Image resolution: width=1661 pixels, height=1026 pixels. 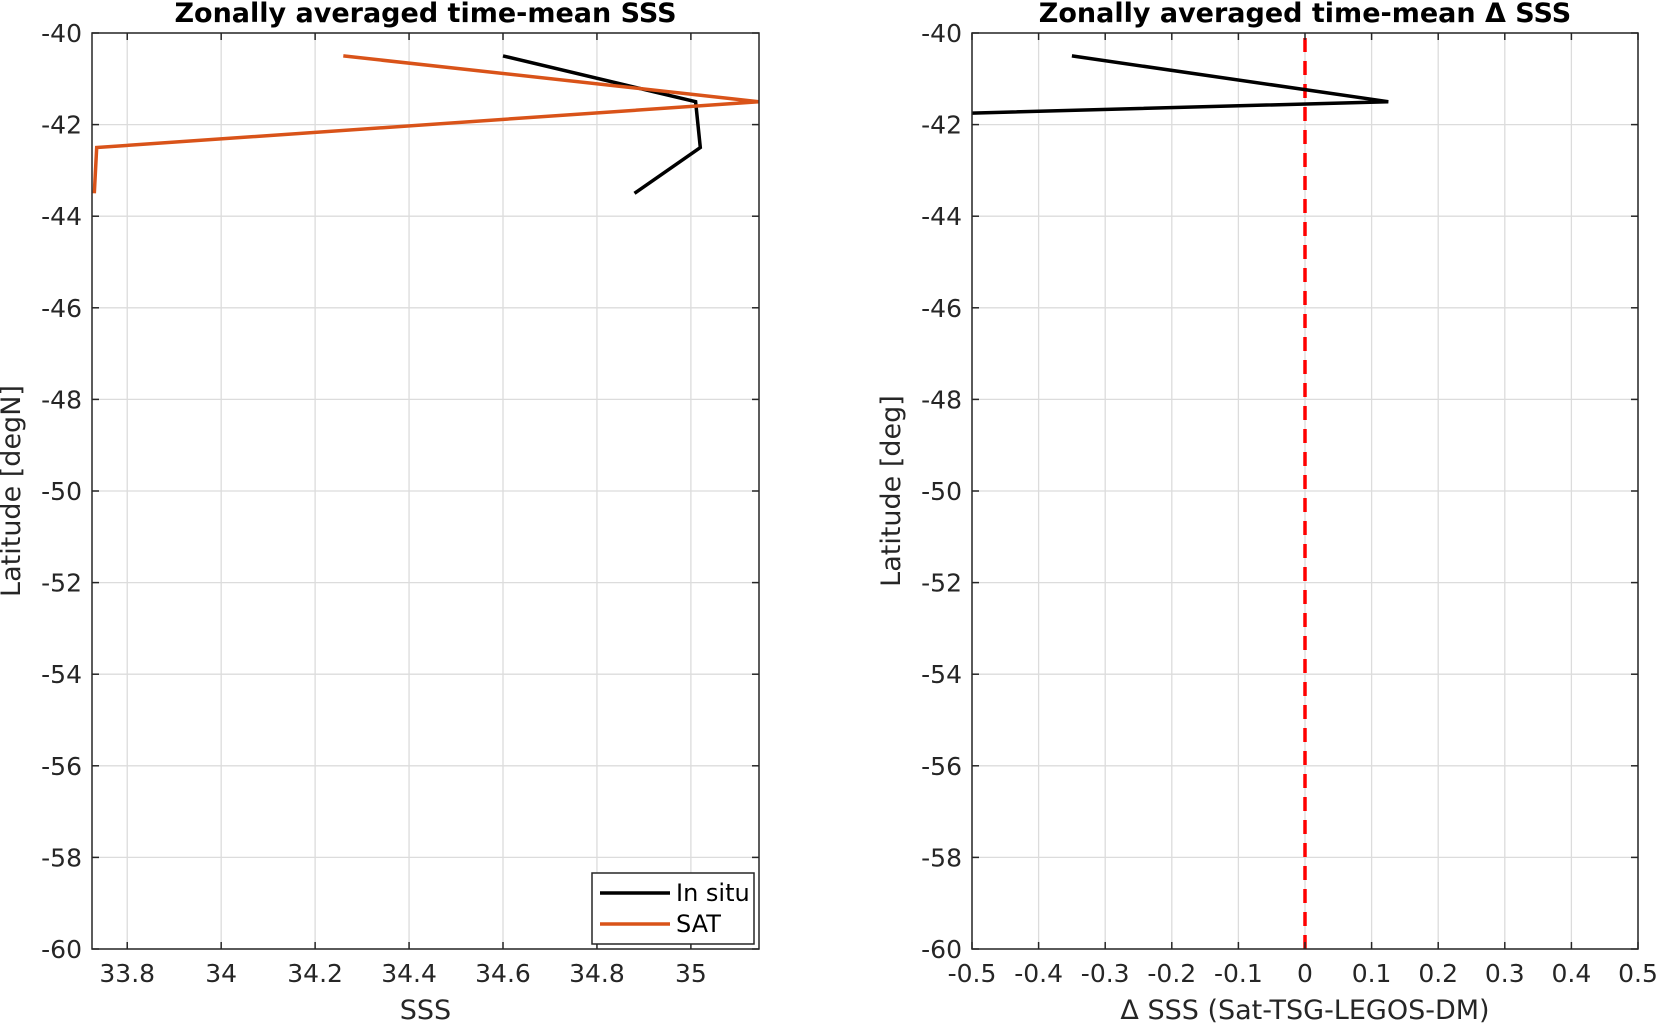 I want to click on delta-sss-y-tick-label: -50, so click(x=941, y=491).